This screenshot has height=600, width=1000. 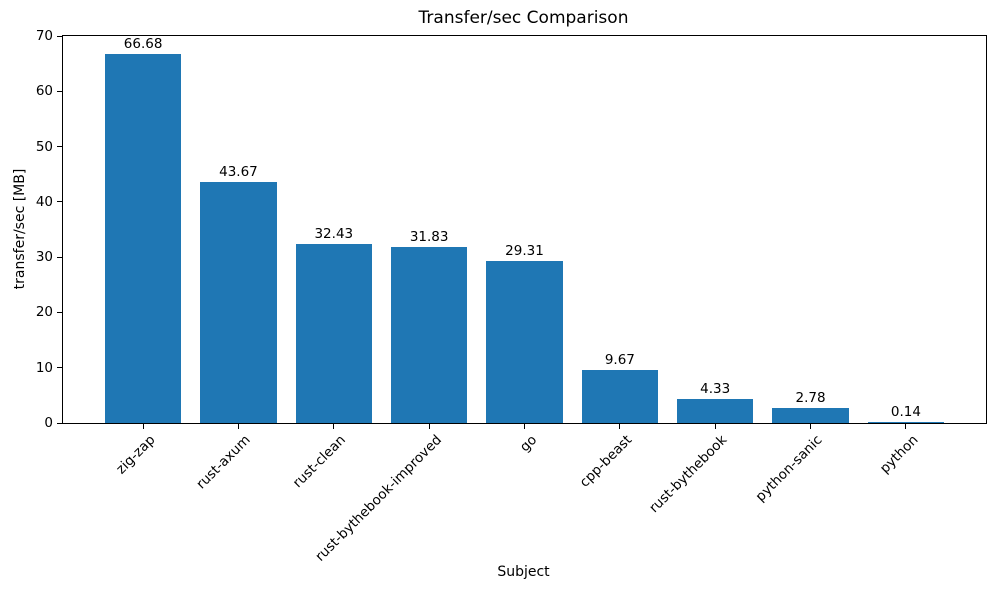 What do you see at coordinates (44, 312) in the screenshot?
I see `y-tick-label: 20` at bounding box center [44, 312].